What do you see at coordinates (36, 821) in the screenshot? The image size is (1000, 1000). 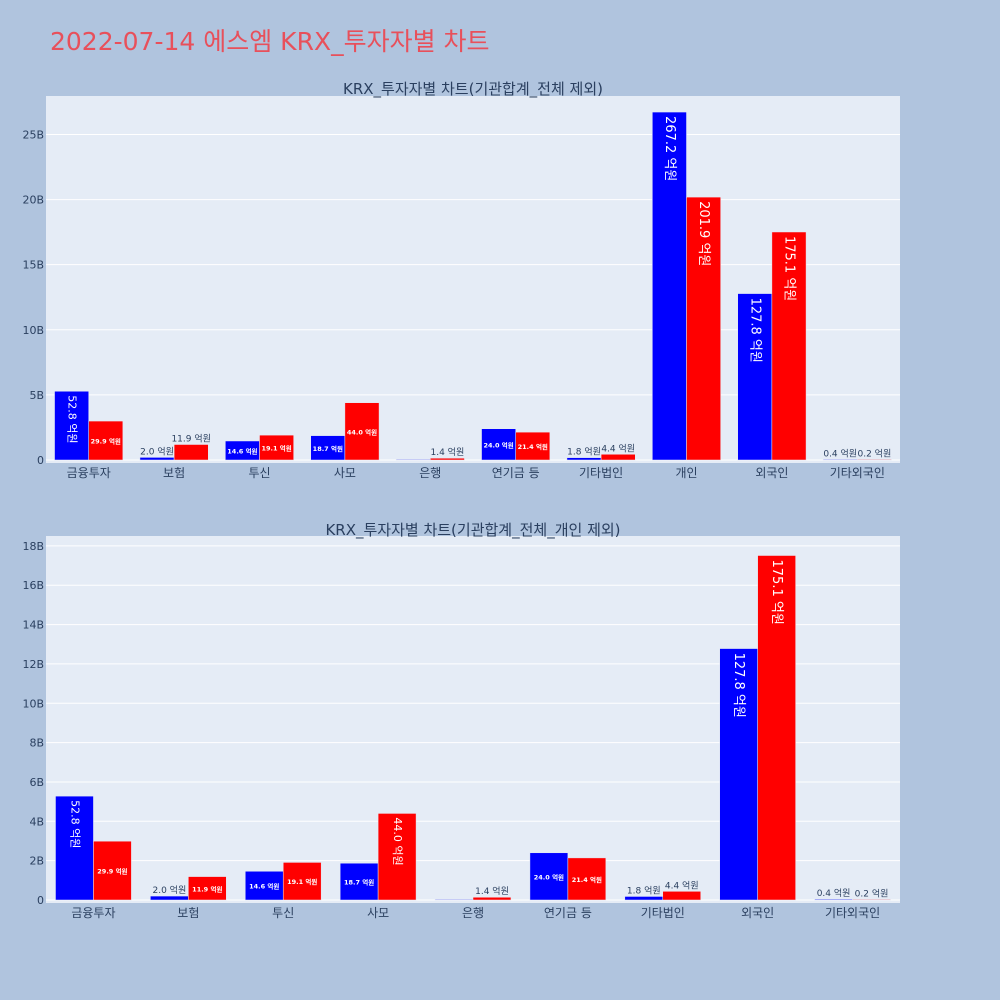 I see `chart2-y-tick-label: 4B` at bounding box center [36, 821].